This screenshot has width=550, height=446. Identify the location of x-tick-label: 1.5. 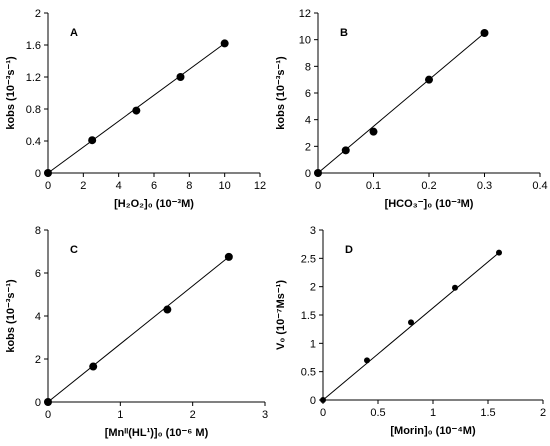
(487, 413).